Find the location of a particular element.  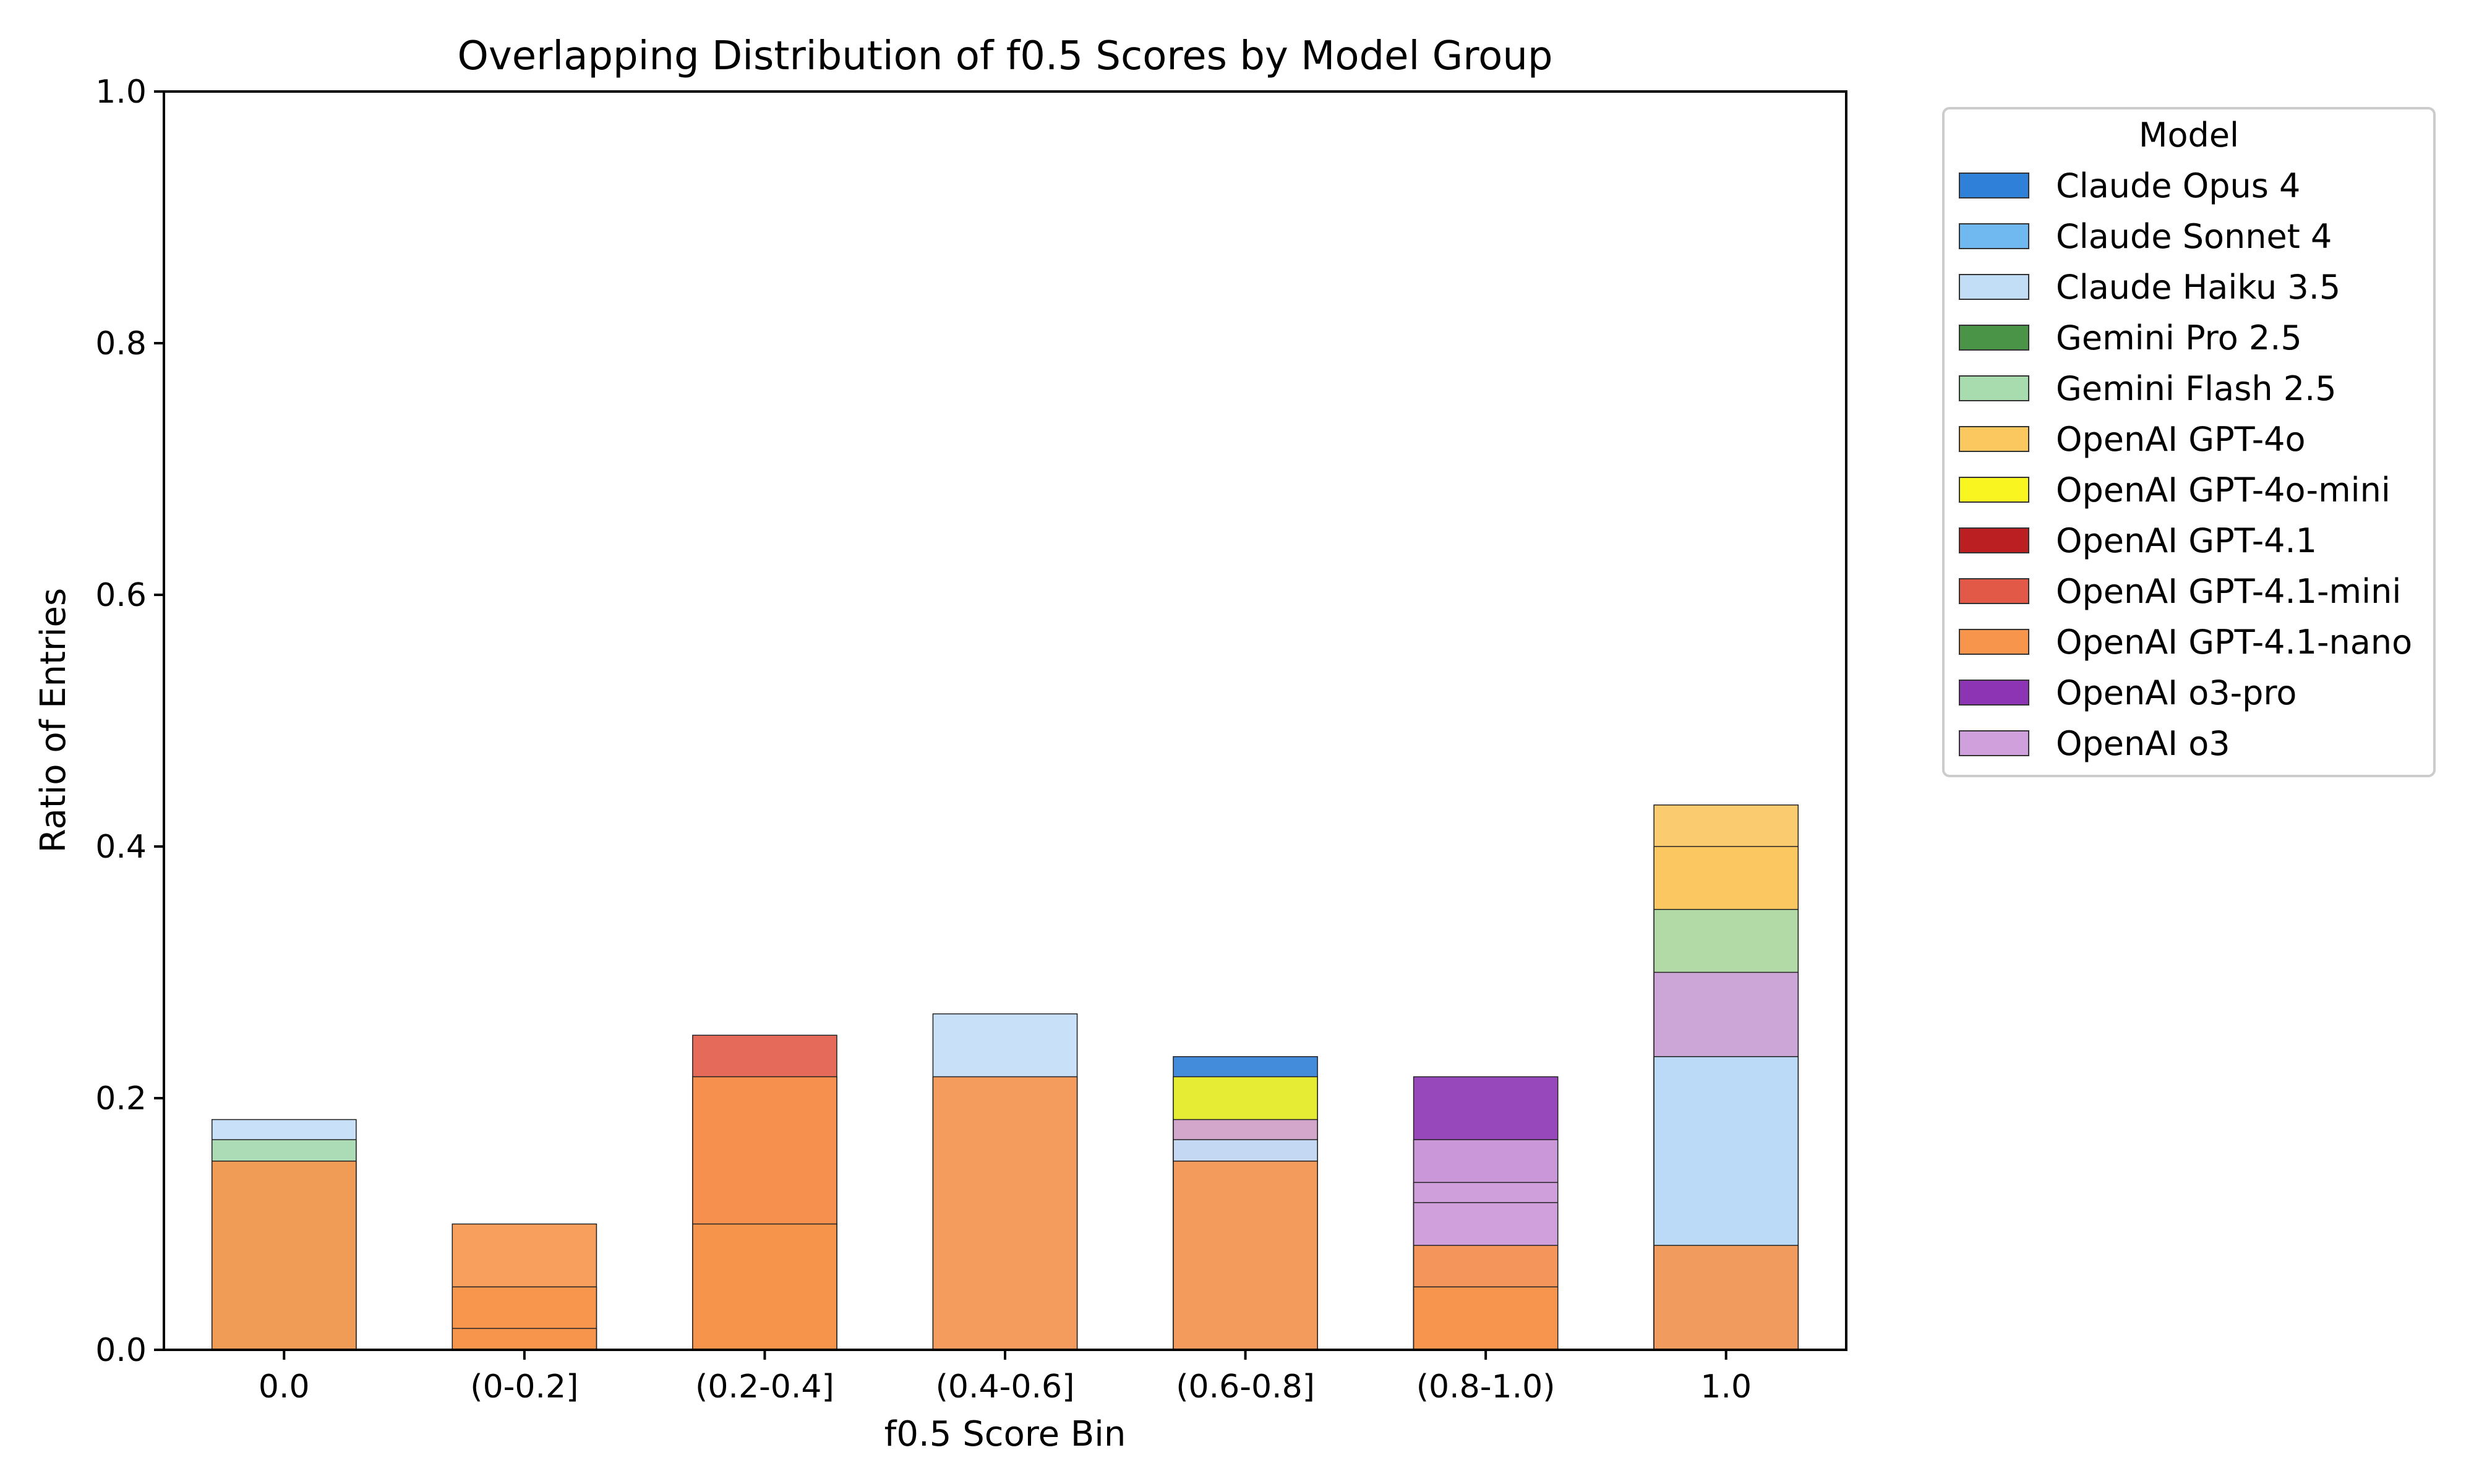

legend-label-openai-gpt-4o-mini: OpenAI GPT-4o-mini is located at coordinates (2223, 490).